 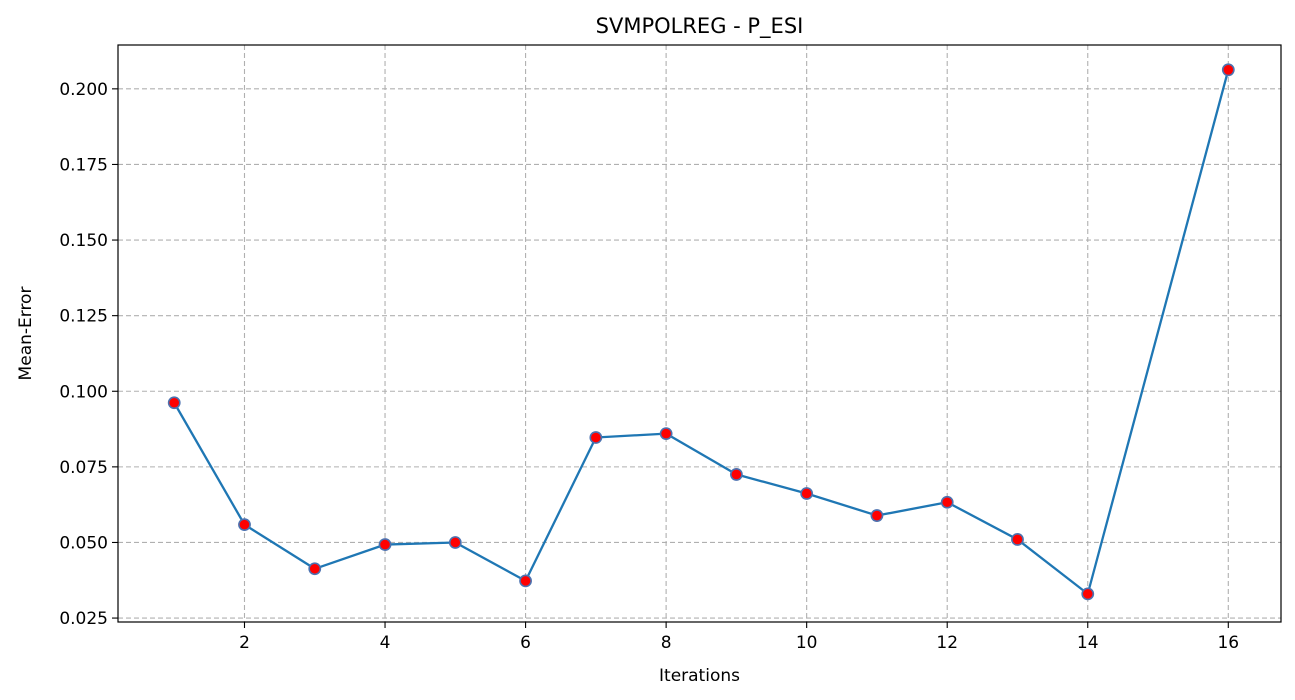 What do you see at coordinates (83, 468) in the screenshot?
I see `y-tick-label: 0.075` at bounding box center [83, 468].